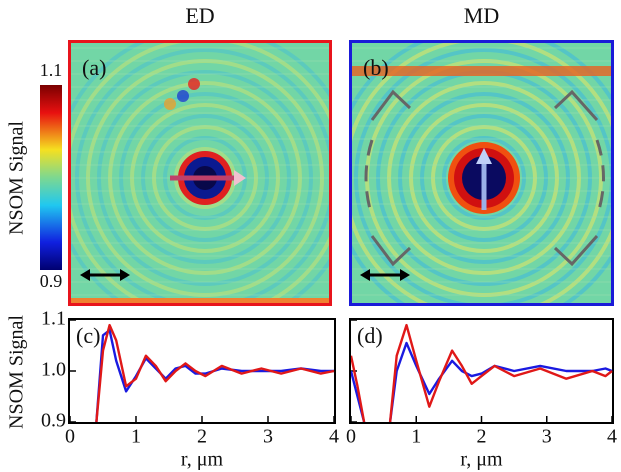 Image resolution: width=621 pixels, height=472 pixels. I want to click on y-tick-label: 1.0, so click(53, 370).